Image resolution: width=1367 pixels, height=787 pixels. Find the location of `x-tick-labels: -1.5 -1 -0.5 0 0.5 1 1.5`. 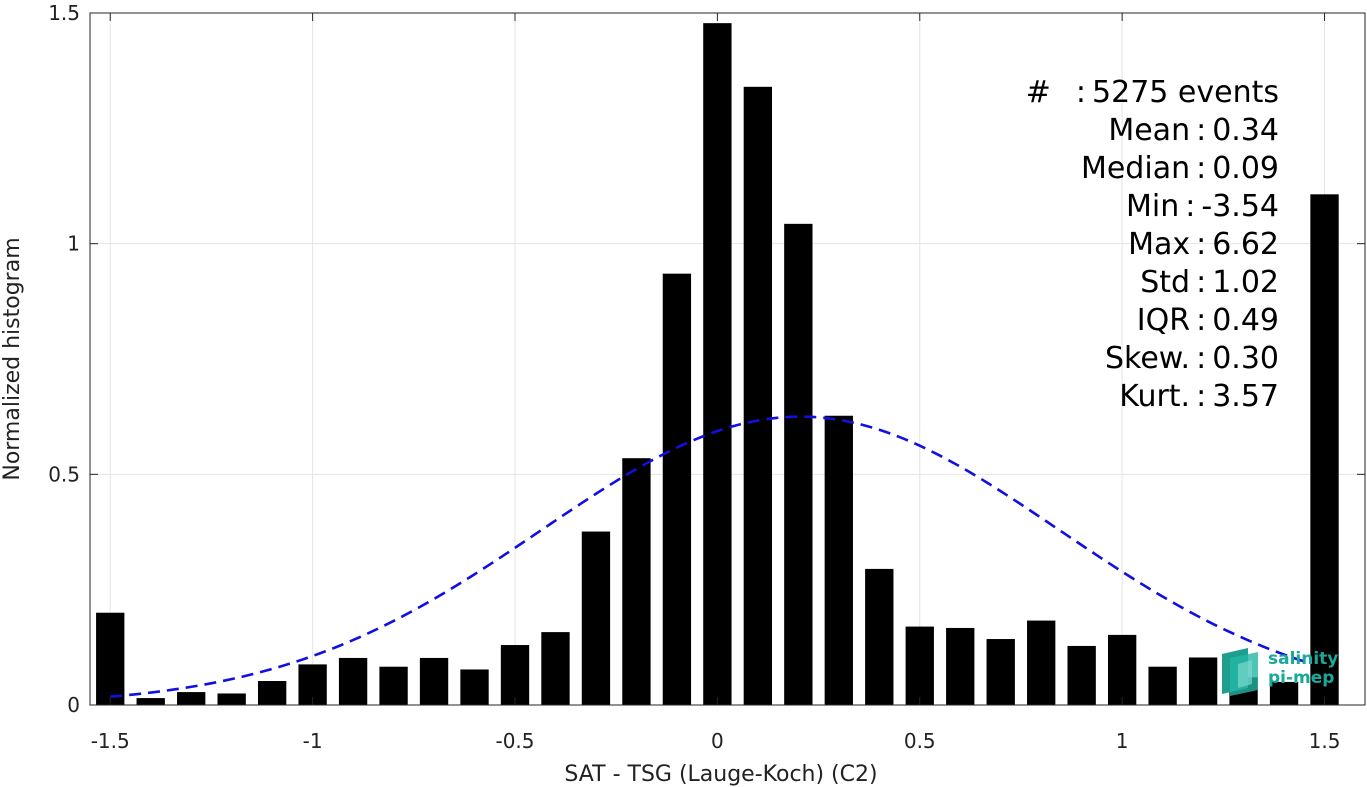

x-tick-labels: -1.5 -1 -0.5 0 0.5 1 1.5 is located at coordinates (716, 741).